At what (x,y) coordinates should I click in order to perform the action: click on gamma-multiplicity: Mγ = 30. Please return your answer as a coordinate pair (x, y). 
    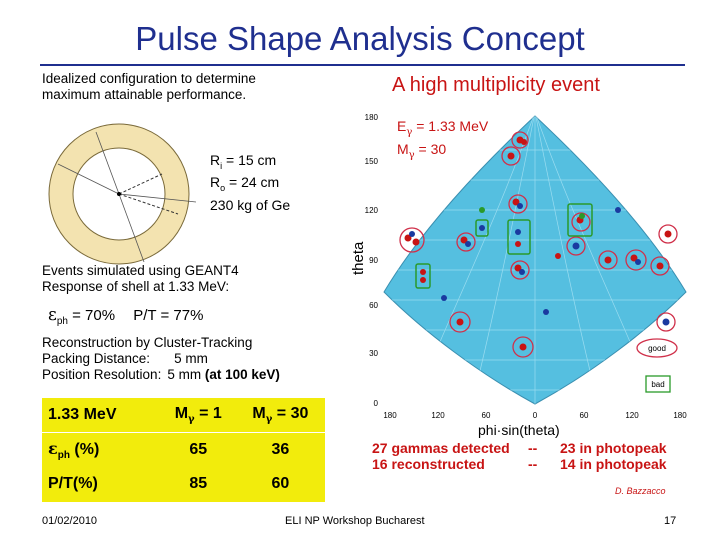
    Looking at the image, I should click on (422, 150).